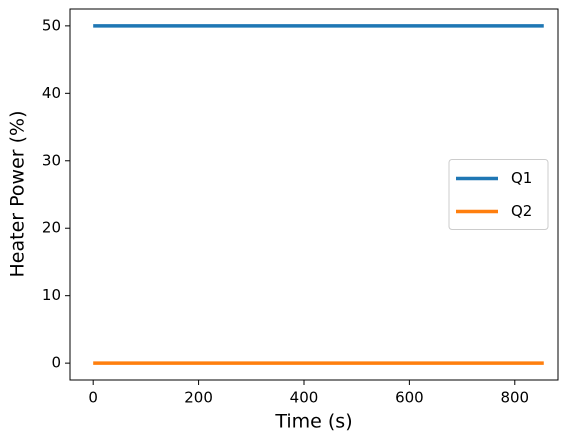 This screenshot has height=443, width=576. I want to click on y-tick-label: 0, so click(56, 363).